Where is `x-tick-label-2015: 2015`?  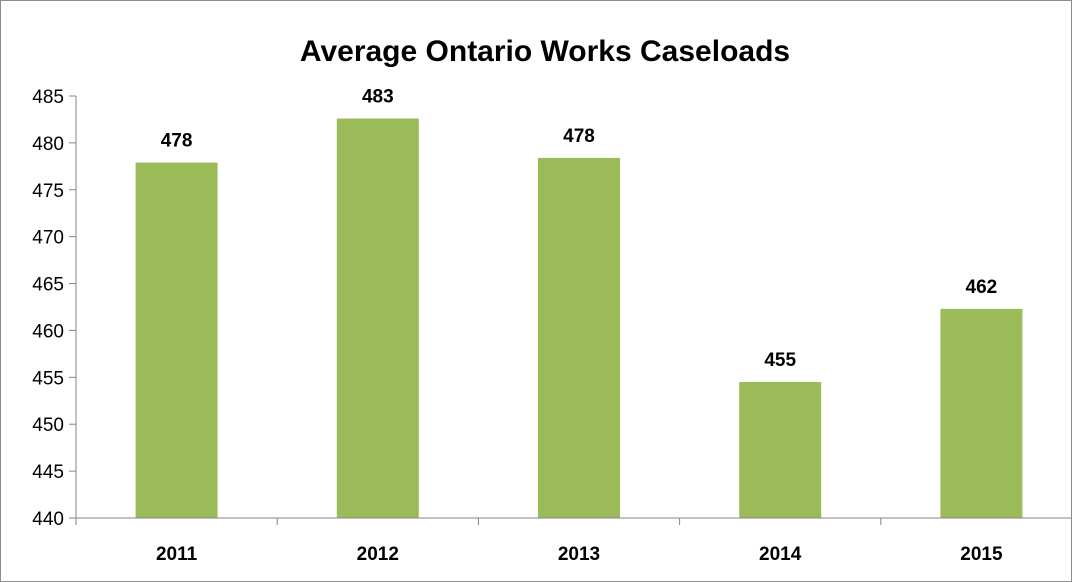
x-tick-label-2015: 2015 is located at coordinates (981, 554).